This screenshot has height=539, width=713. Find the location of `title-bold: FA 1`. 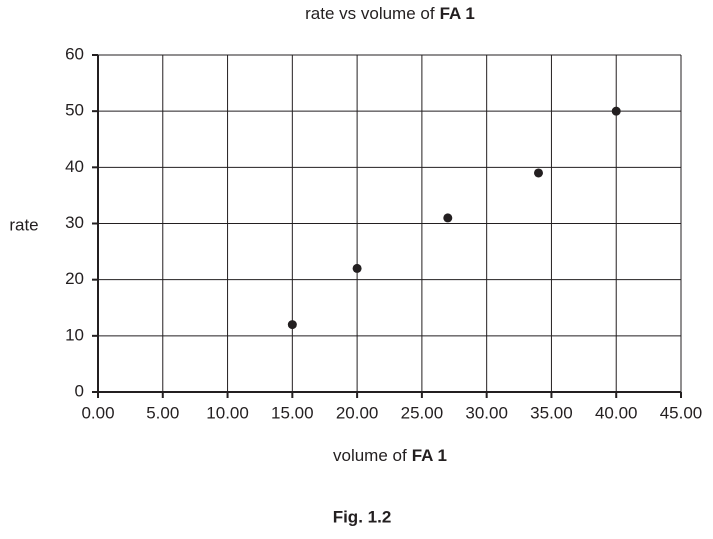

title-bold: FA 1 is located at coordinates (457, 13).